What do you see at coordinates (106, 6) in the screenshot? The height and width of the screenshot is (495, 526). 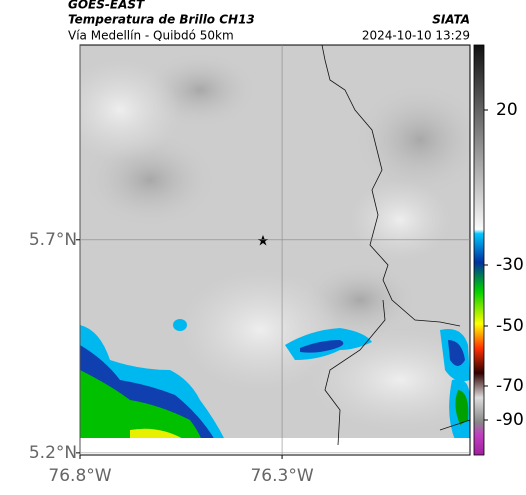 I see `title: GOES-EAST` at bounding box center [106, 6].